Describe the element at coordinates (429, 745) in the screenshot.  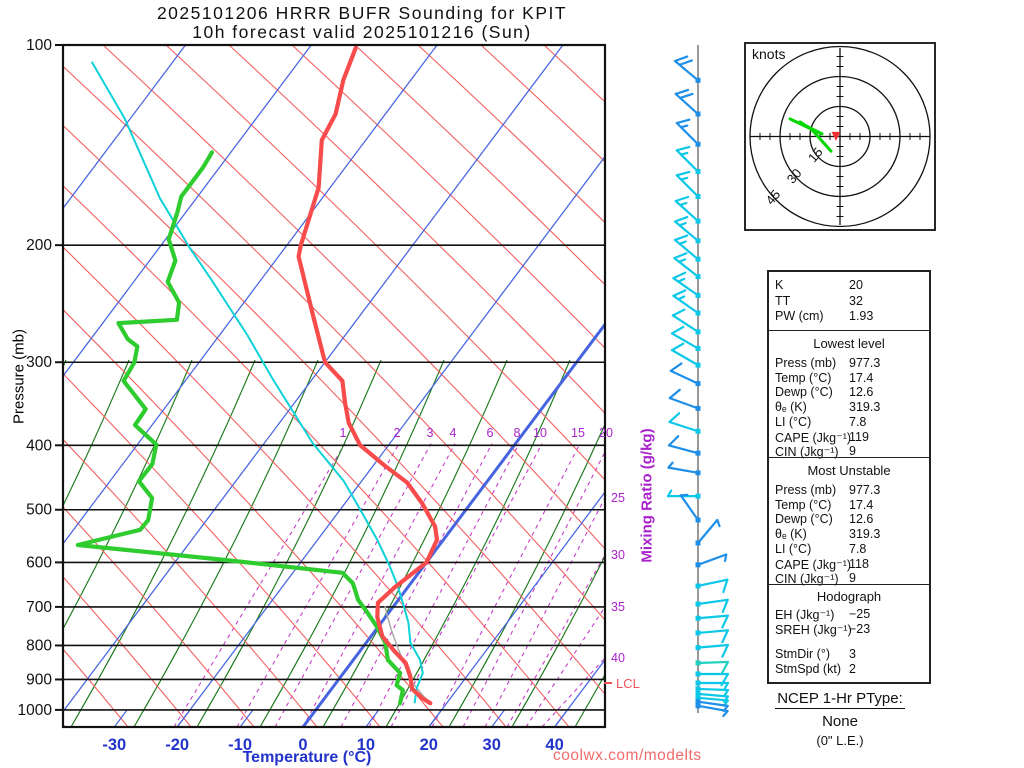
I see `temp-tick-label: 20` at that location.